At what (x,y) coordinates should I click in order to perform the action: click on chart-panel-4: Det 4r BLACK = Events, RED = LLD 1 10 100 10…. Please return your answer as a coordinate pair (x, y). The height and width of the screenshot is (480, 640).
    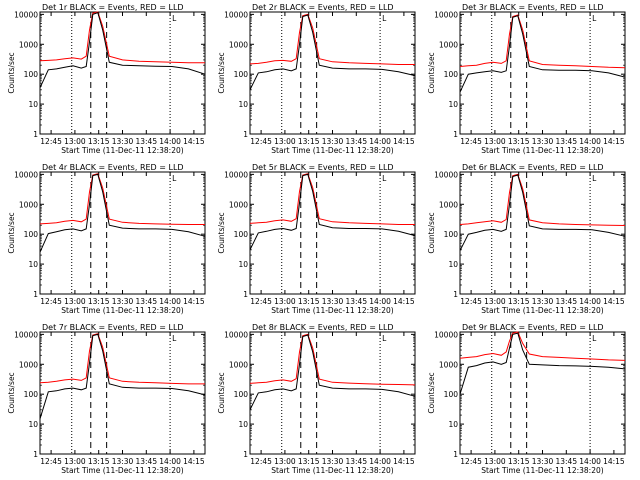
    Looking at the image, I should click on (106, 239).